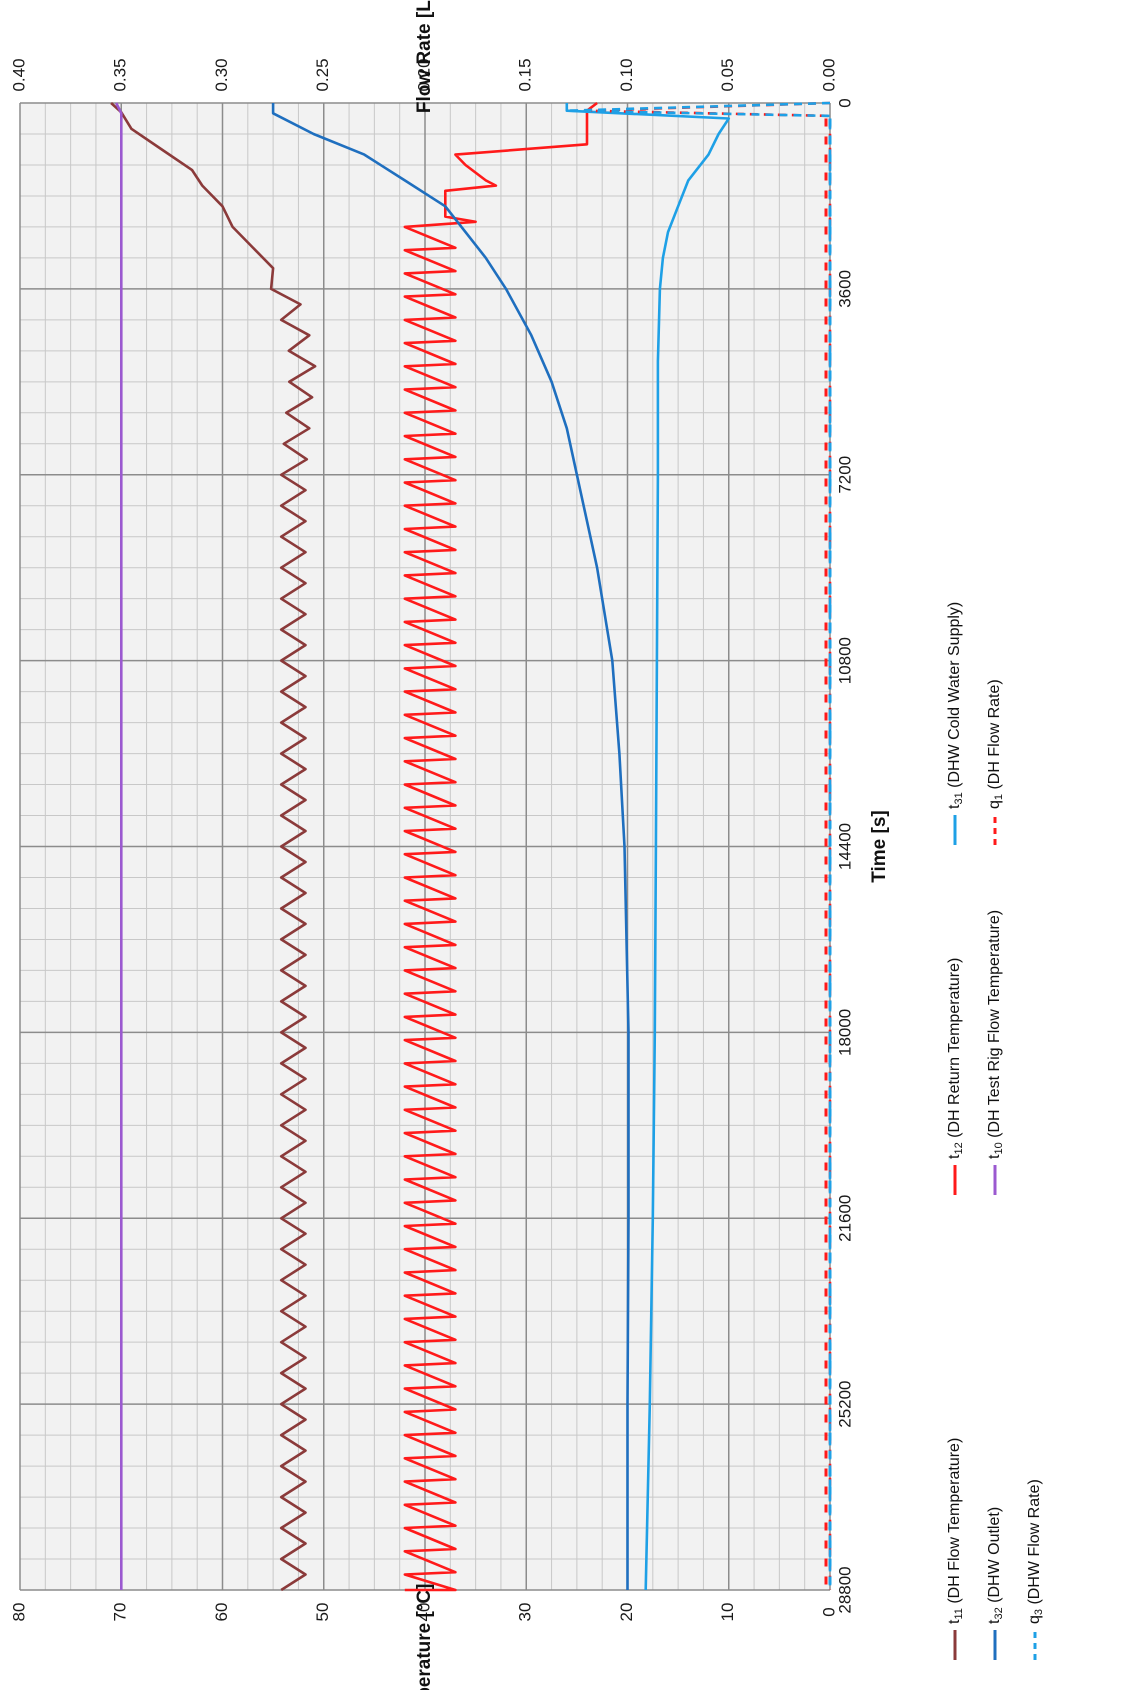  I want to click on legend-label-subscript: 11, so click(959, 1613).